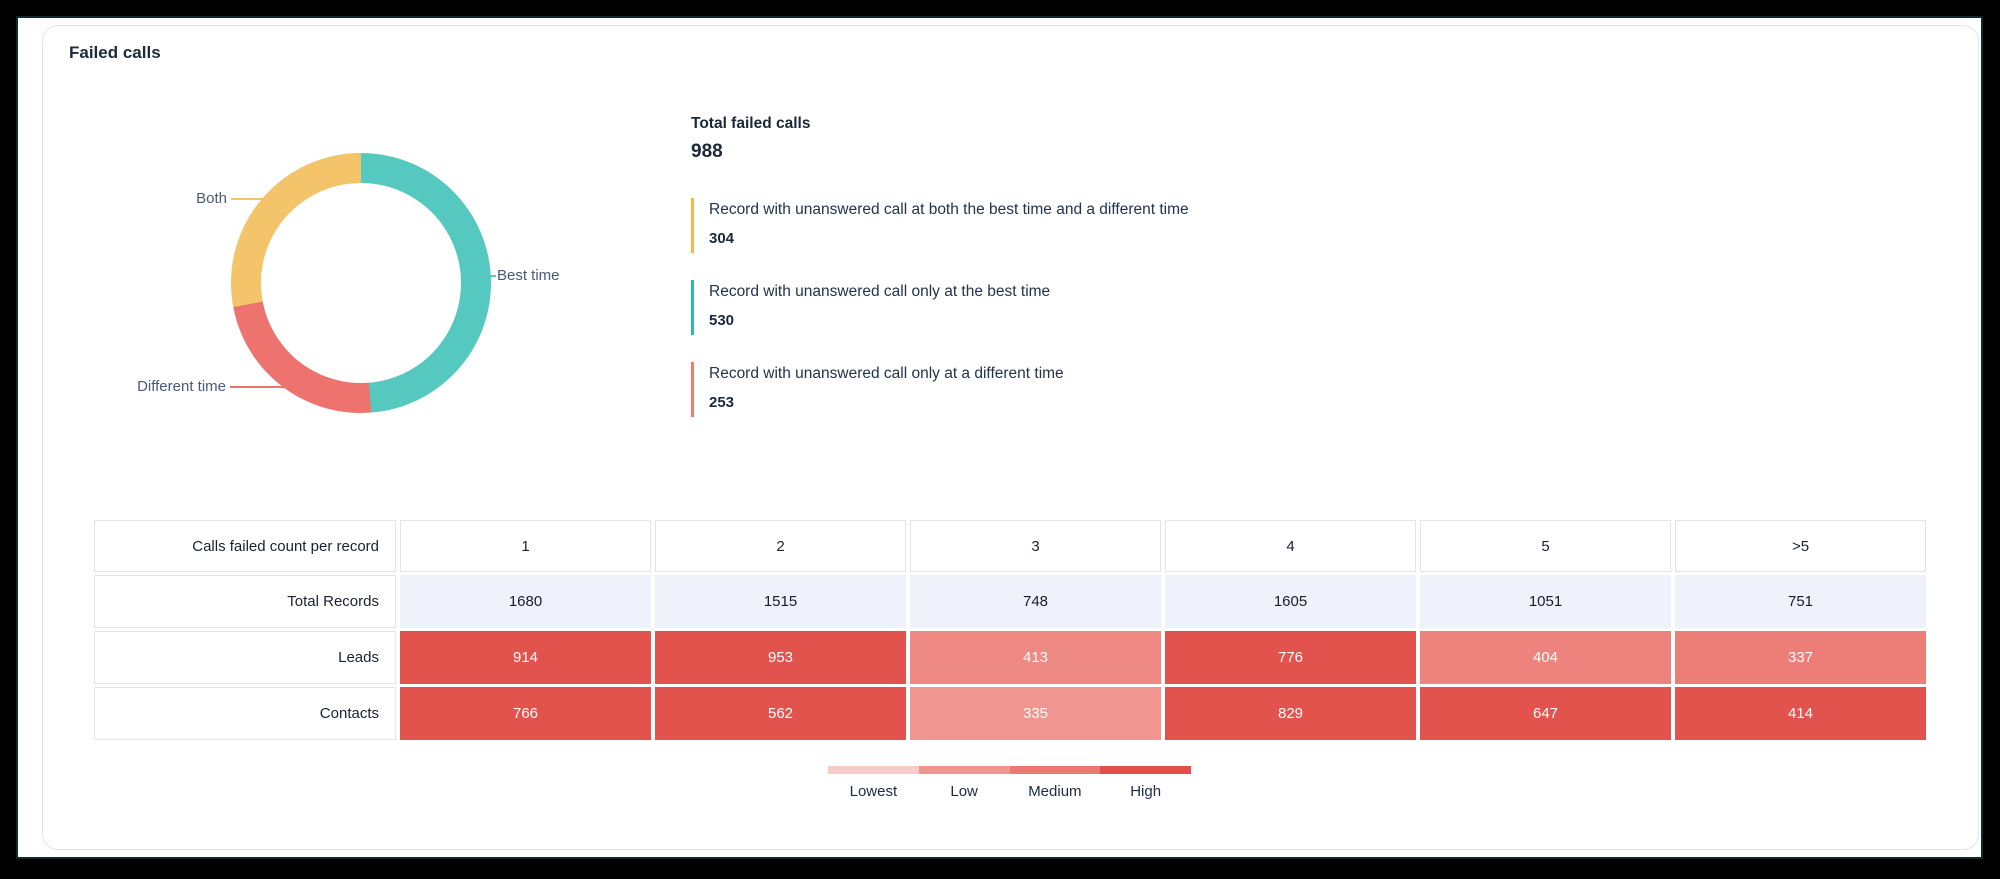  What do you see at coordinates (1545, 713) in the screenshot?
I see `heat-cell: 647` at bounding box center [1545, 713].